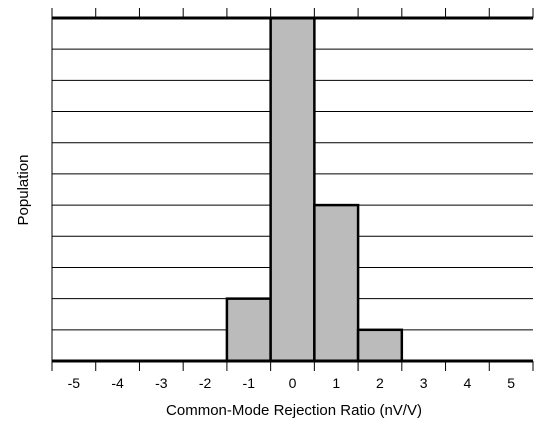  What do you see at coordinates (23, 190) in the screenshot?
I see `y-axis-label: Population` at bounding box center [23, 190].